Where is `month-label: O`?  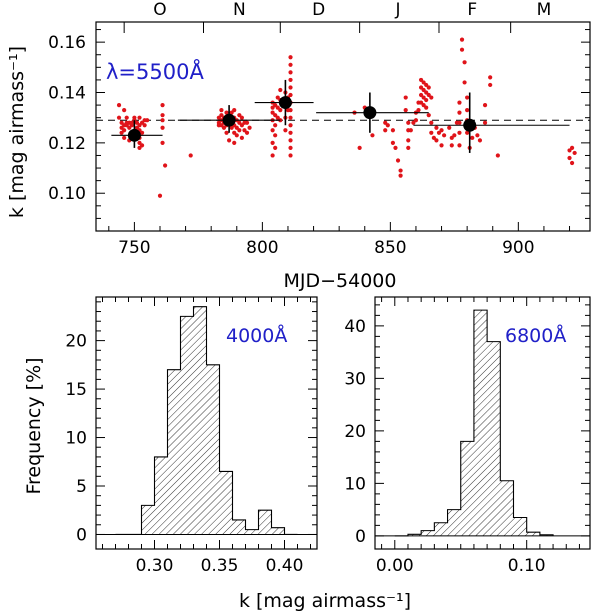 month-label: O is located at coordinates (159, 10).